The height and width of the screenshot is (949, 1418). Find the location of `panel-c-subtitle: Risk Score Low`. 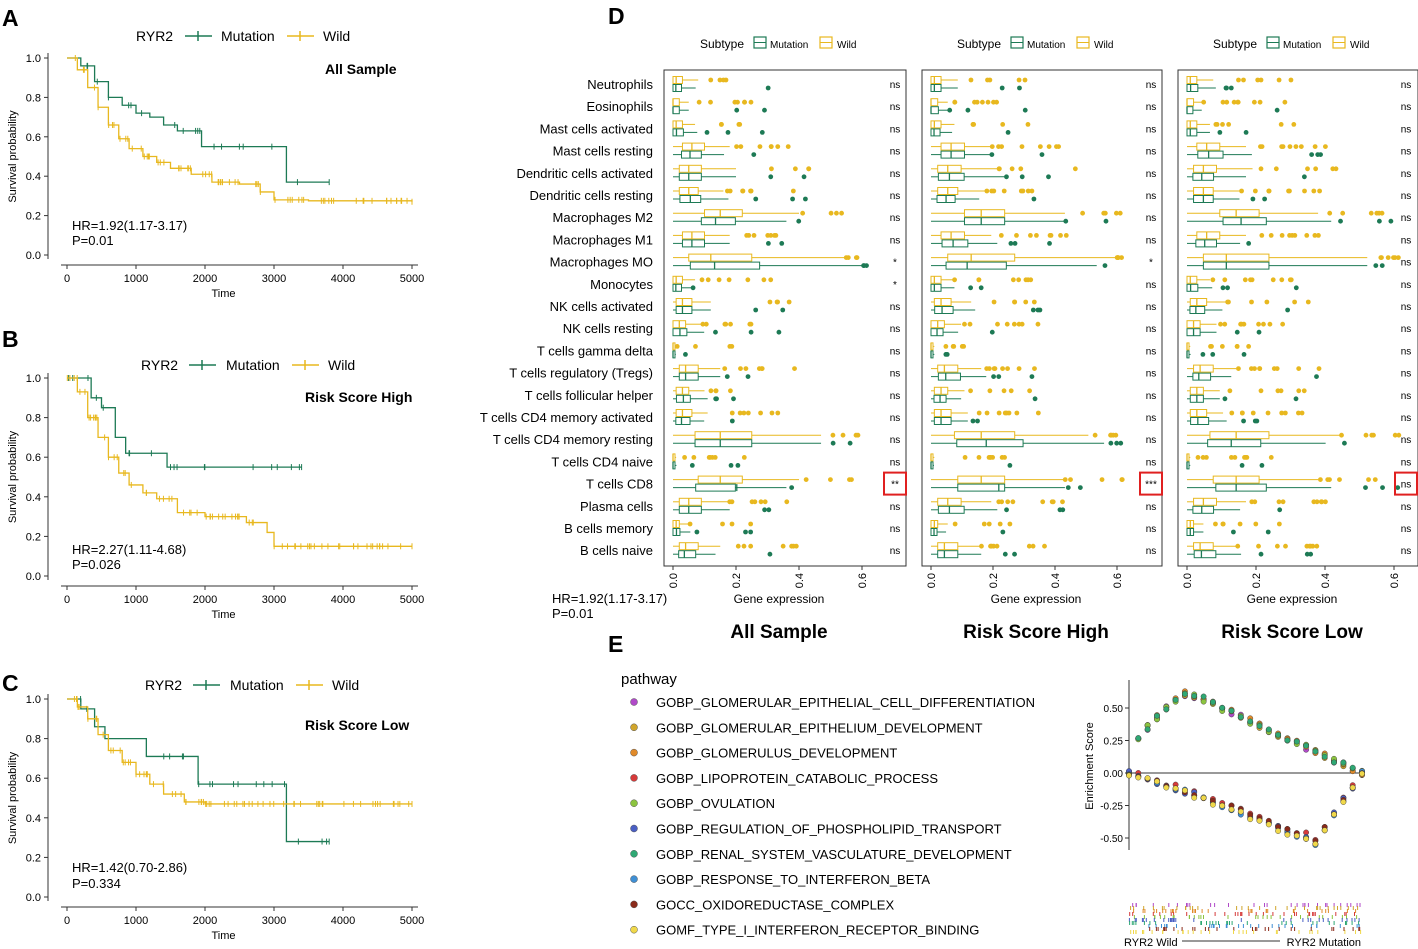

panel-c-subtitle: Risk Score Low is located at coordinates (357, 725).